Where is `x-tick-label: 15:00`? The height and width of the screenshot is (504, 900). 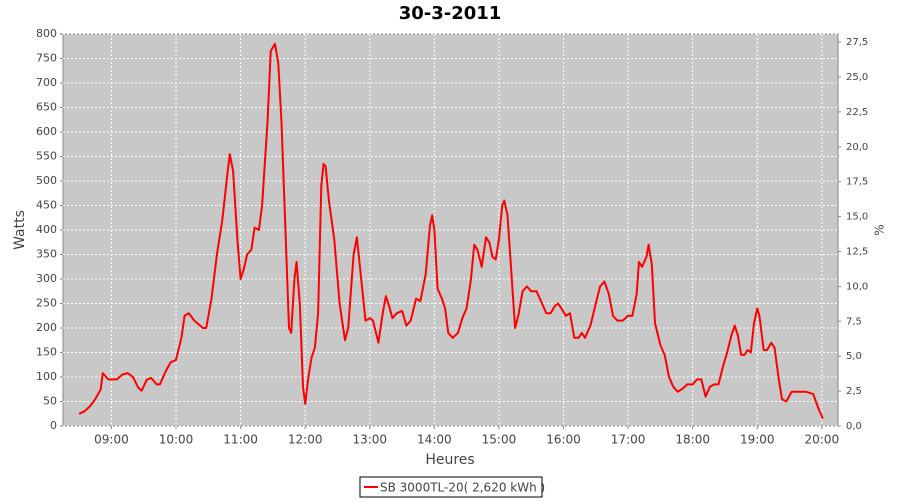
x-tick-label: 15:00 is located at coordinates (499, 440).